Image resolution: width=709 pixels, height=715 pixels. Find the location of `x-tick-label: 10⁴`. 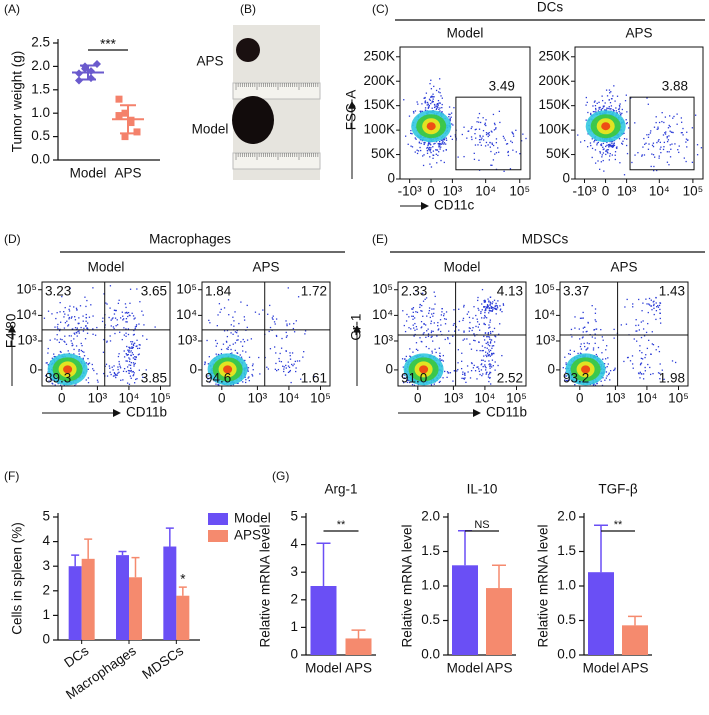

x-tick-label: 10⁴ is located at coordinates (288, 398).